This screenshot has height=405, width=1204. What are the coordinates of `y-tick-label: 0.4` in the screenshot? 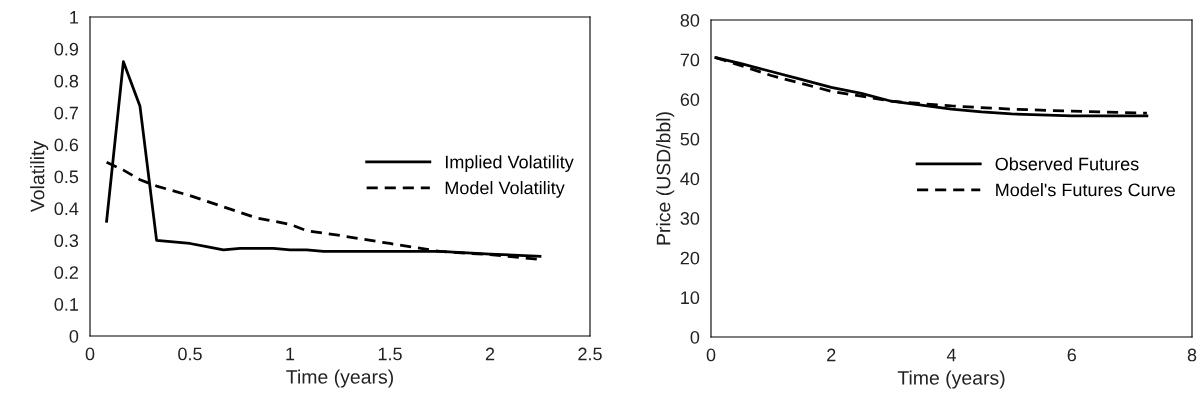 It's located at (66, 209).